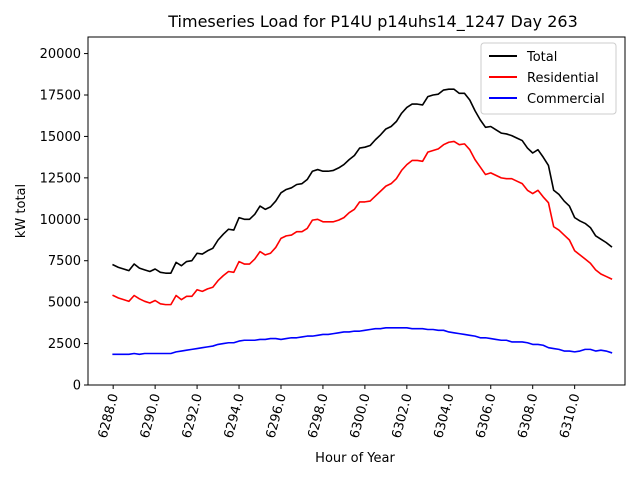  I want to click on y-tick-label: 10000, so click(60, 220).